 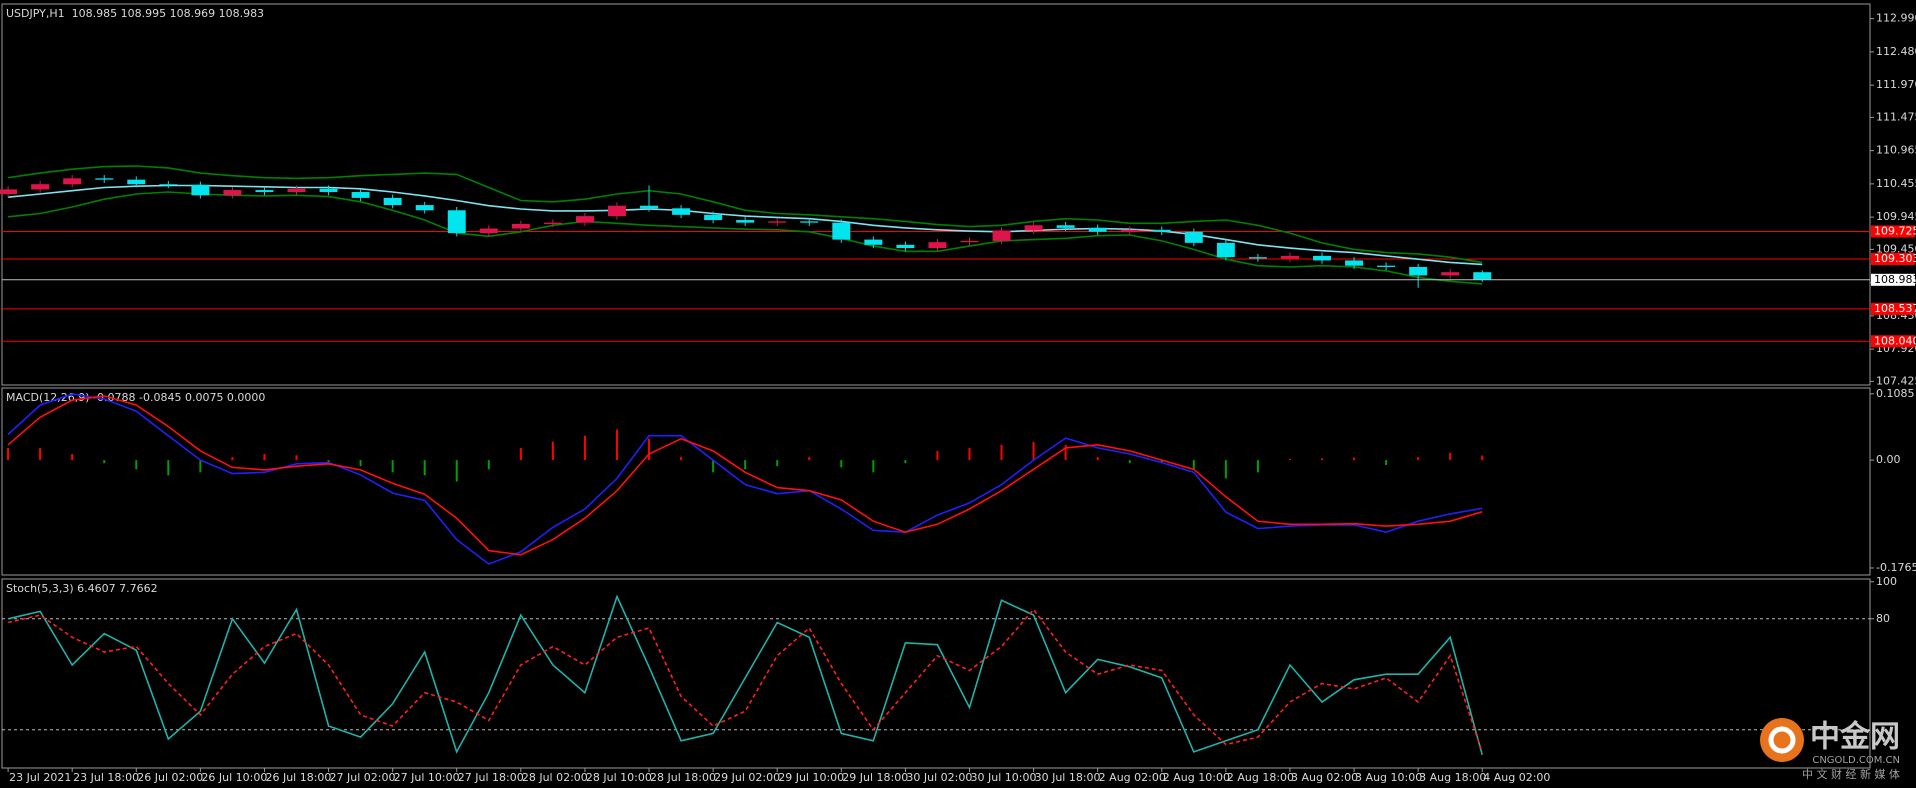 What do you see at coordinates (1895, 230) in the screenshot?
I see `level-label: 109.725` at bounding box center [1895, 230].